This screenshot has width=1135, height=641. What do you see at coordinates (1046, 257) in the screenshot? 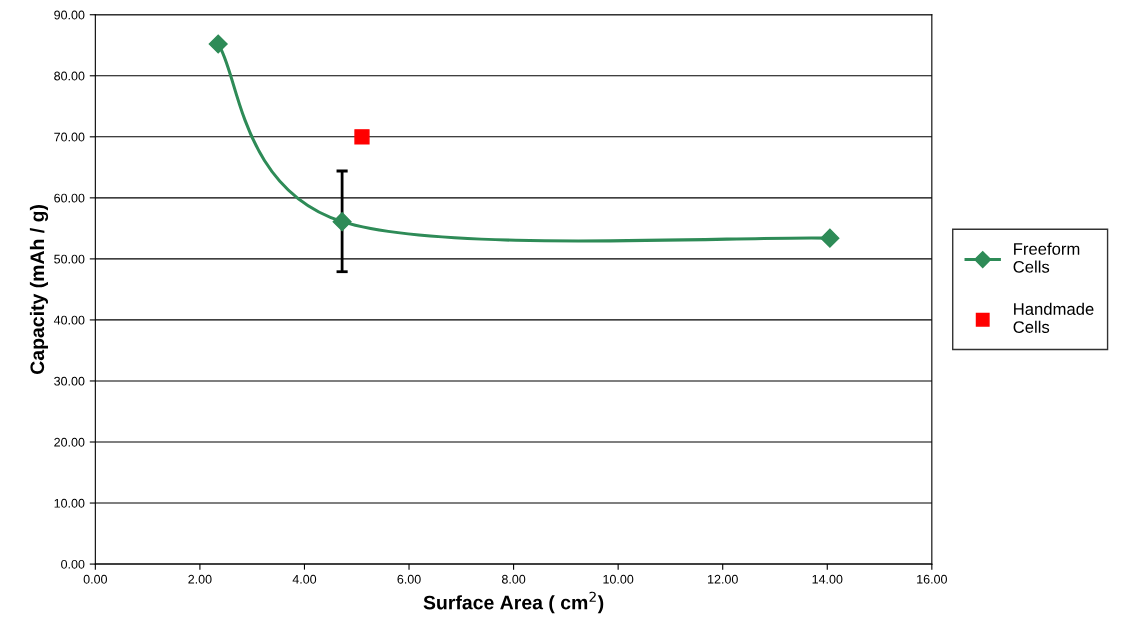
I see `legend-label: Freeform Cells` at bounding box center [1046, 257].